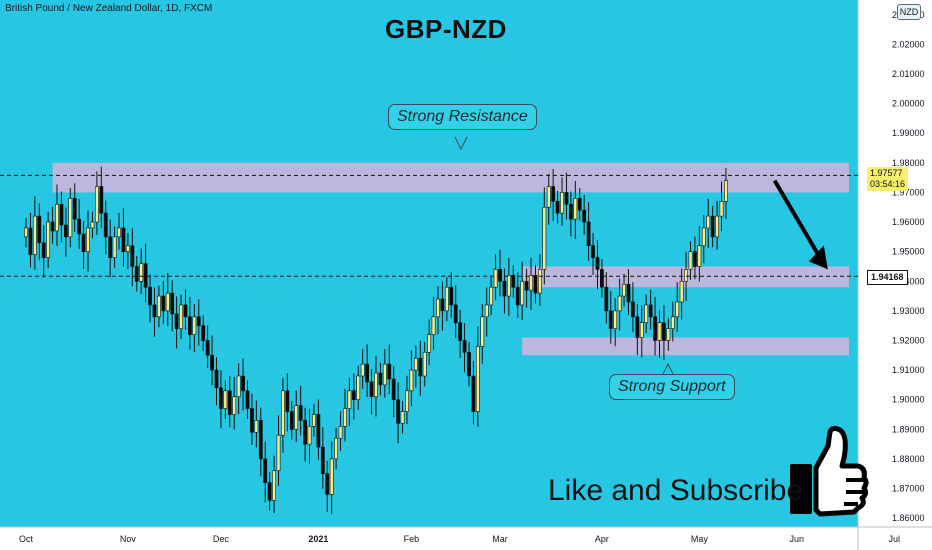 The image size is (932, 550). I want to click on y-tick-label: 1.88000, so click(908, 459).